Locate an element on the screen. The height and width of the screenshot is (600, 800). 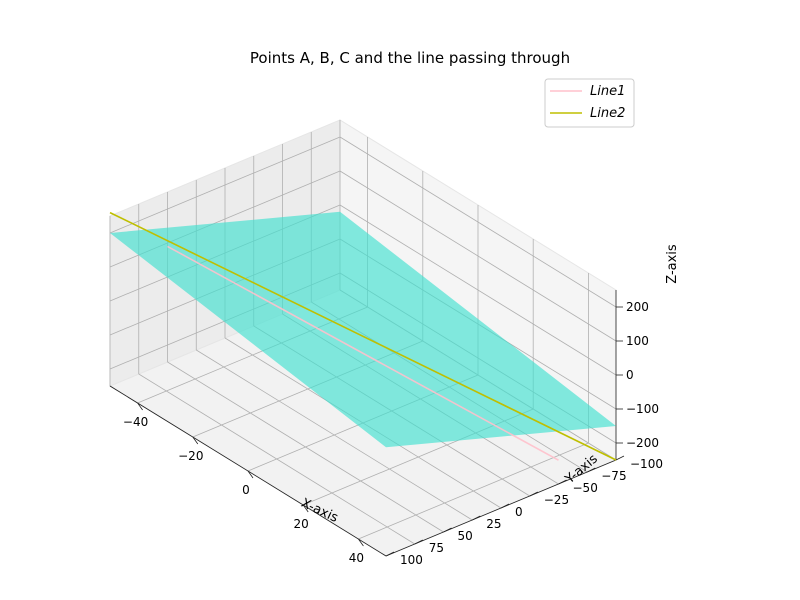
x-tick-label: 20 is located at coordinates (301, 524).